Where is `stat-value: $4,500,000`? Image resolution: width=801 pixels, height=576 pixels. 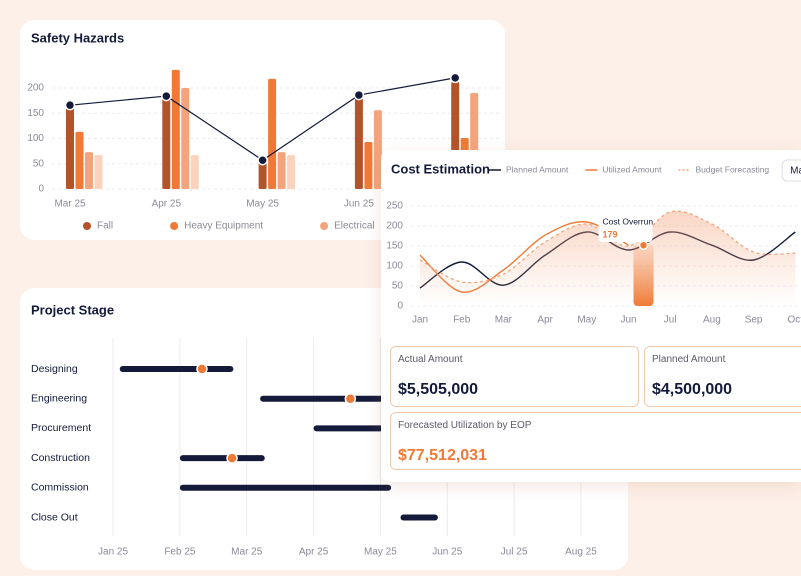 stat-value: $4,500,000 is located at coordinates (692, 389).